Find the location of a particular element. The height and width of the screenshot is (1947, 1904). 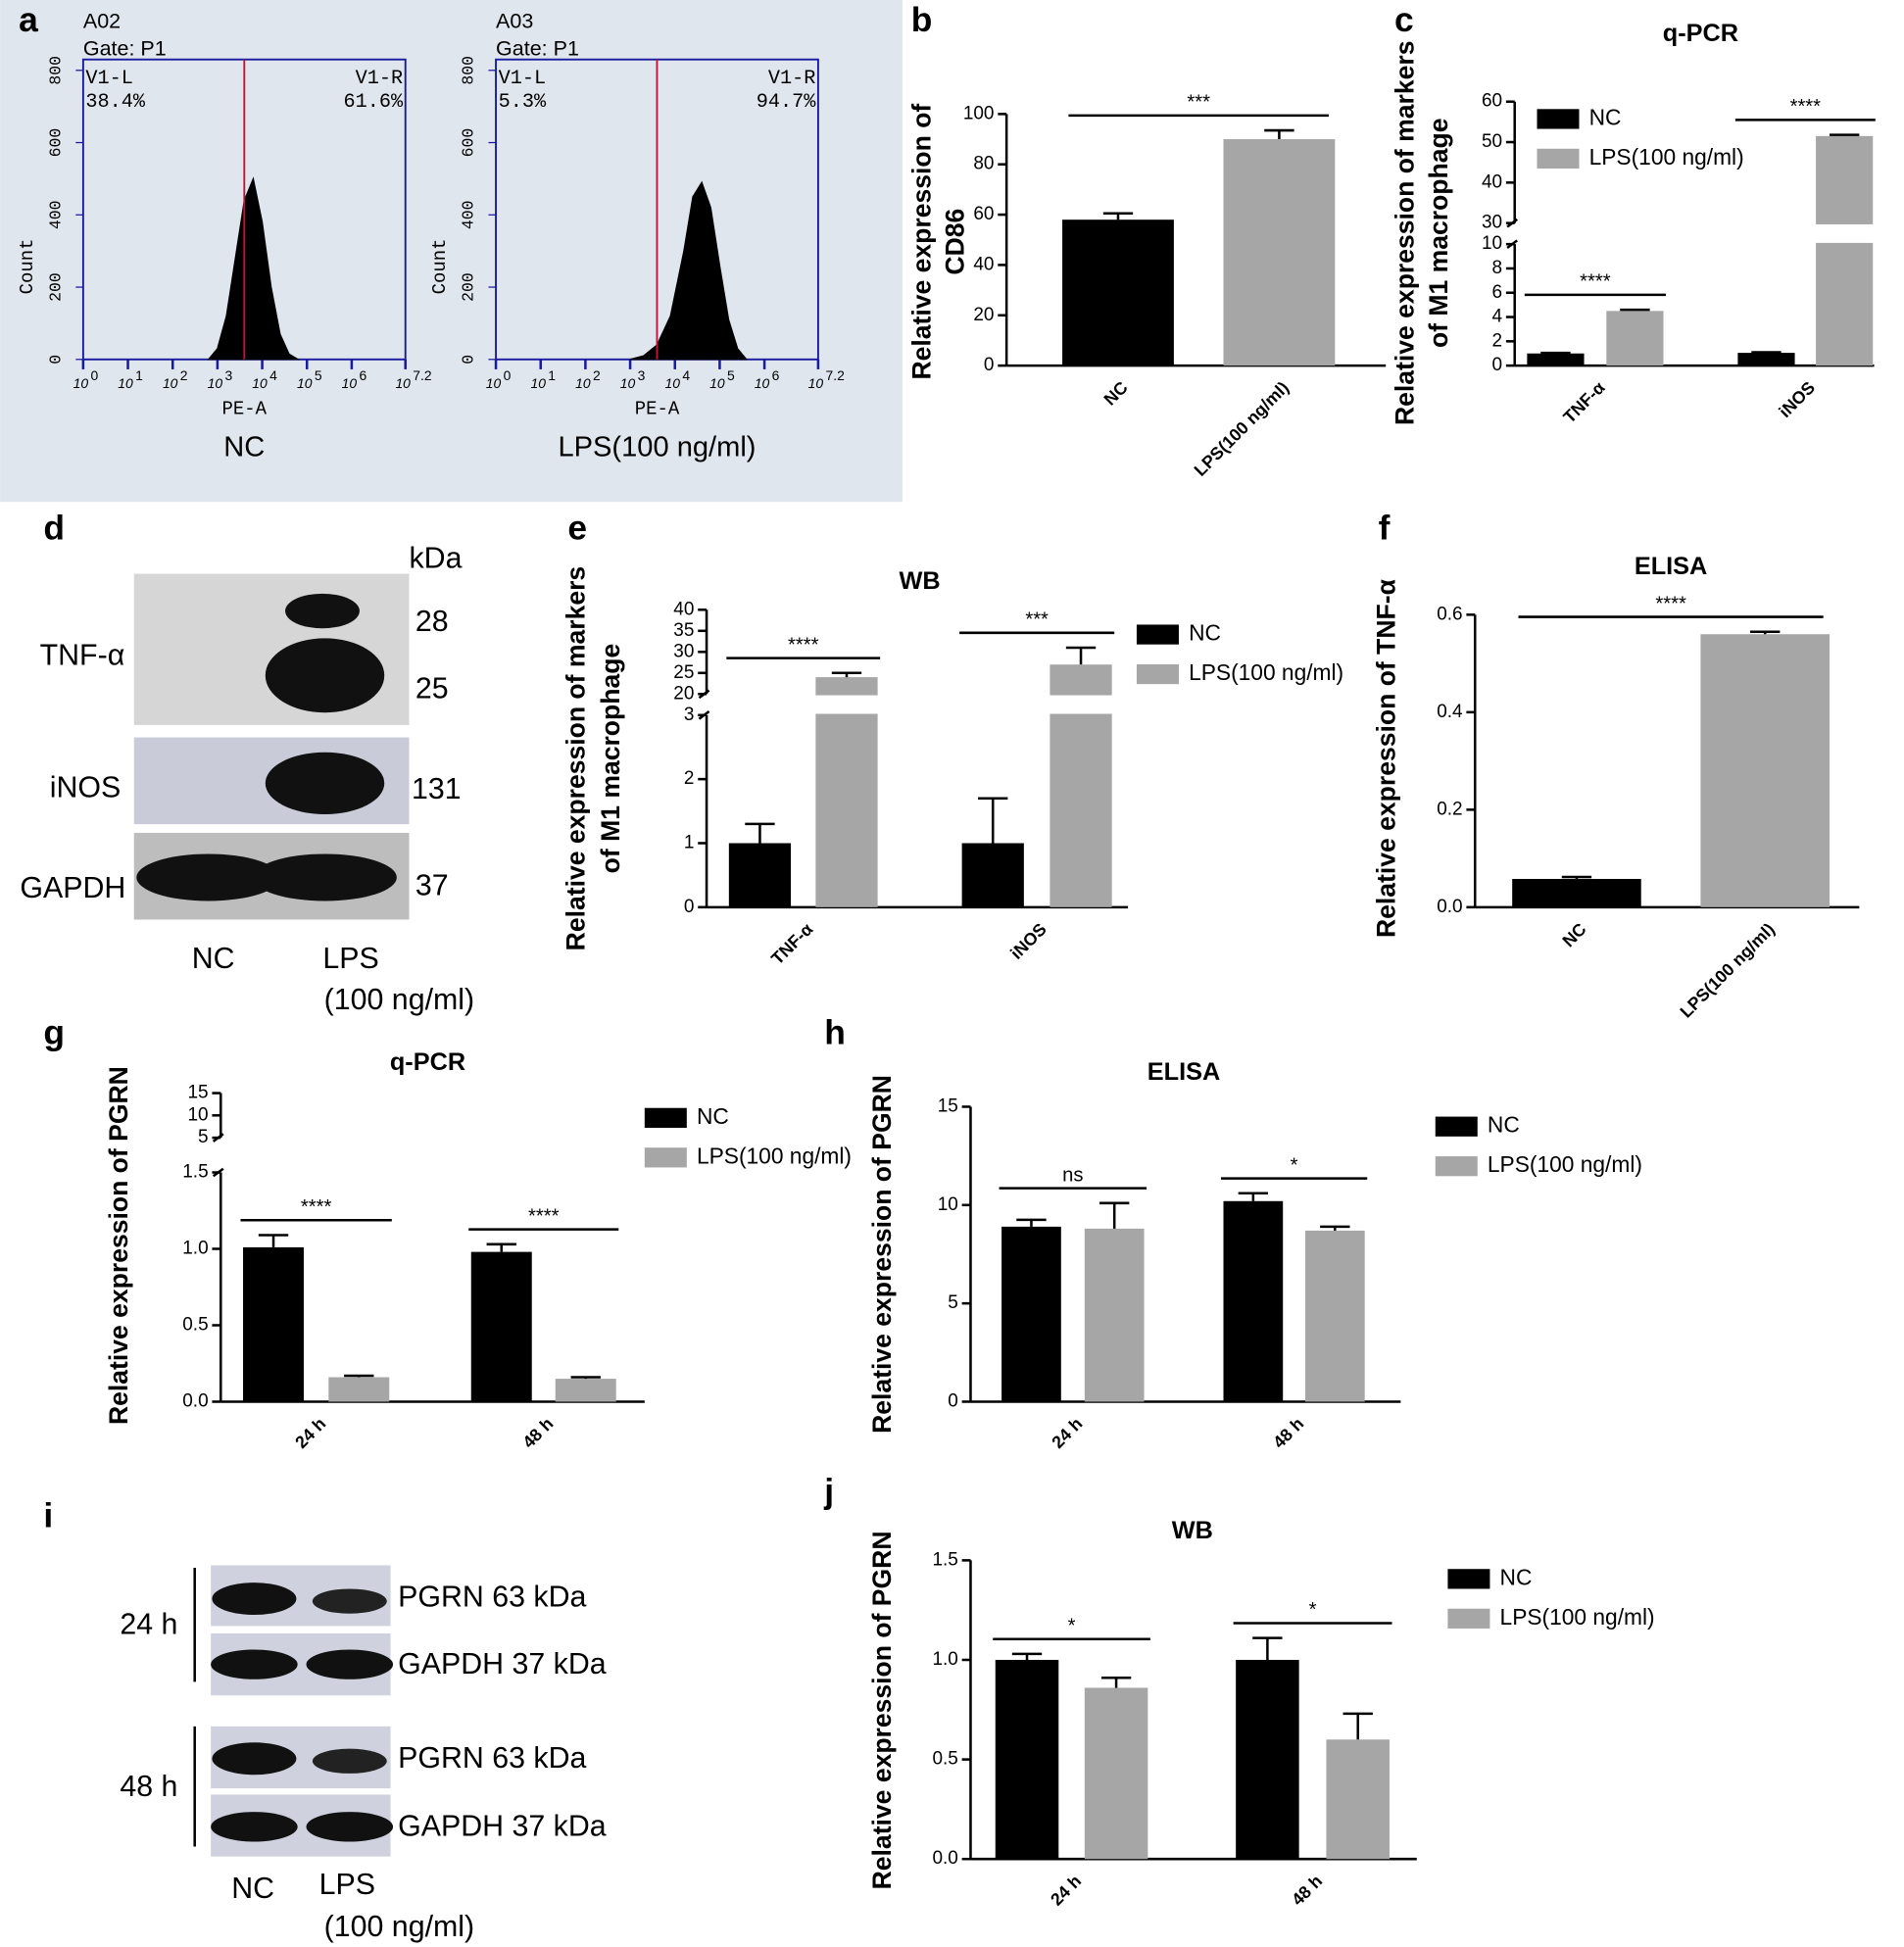

x-tick-label: iNOS is located at coordinates (1797, 399).